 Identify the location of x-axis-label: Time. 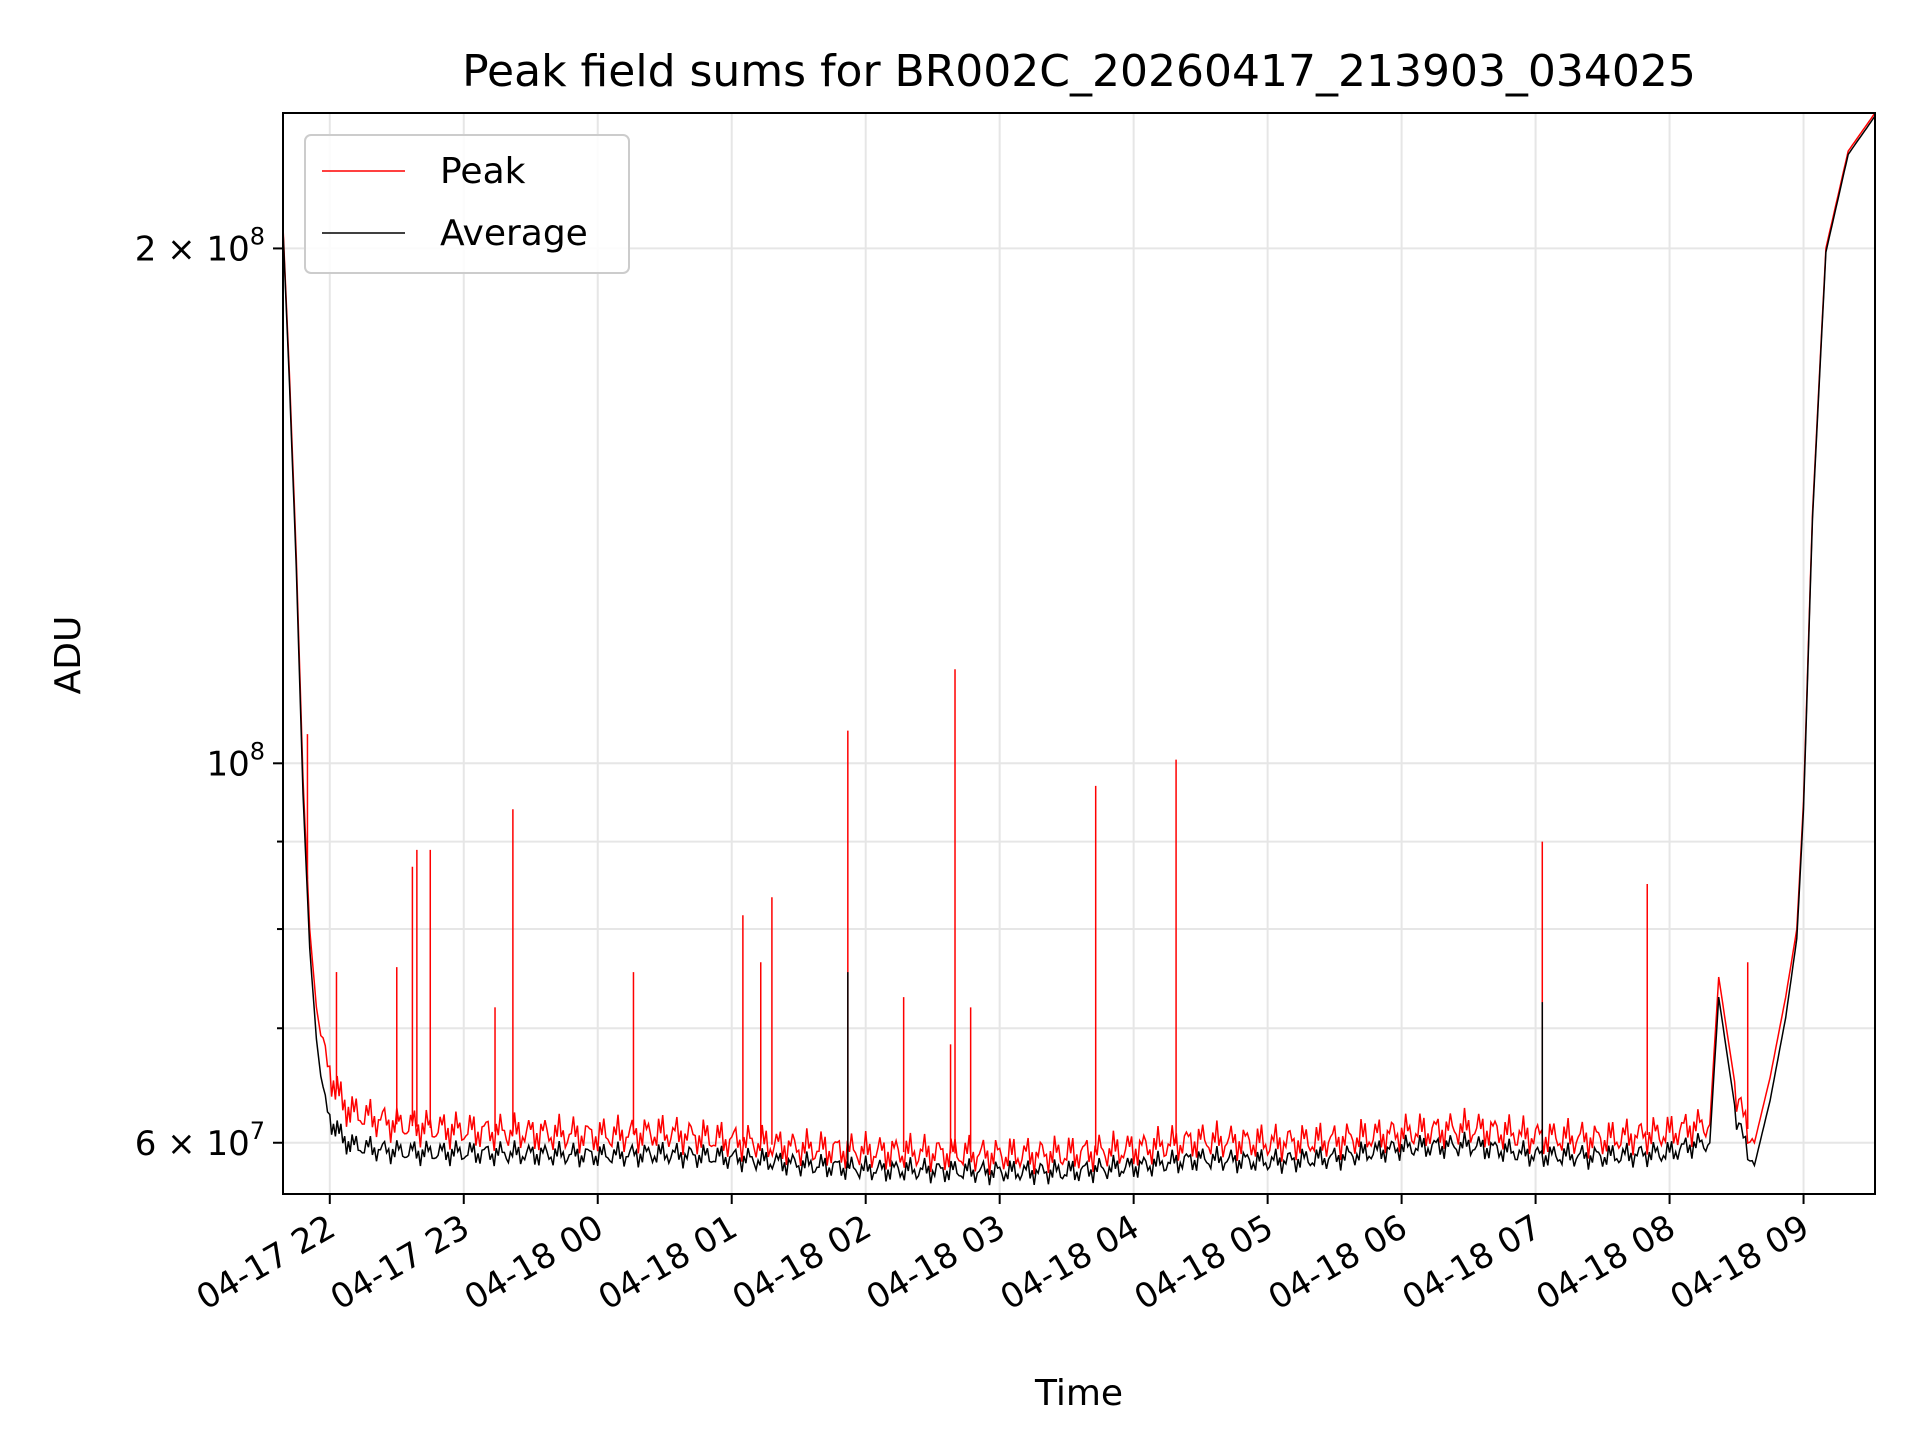
(1078, 1393).